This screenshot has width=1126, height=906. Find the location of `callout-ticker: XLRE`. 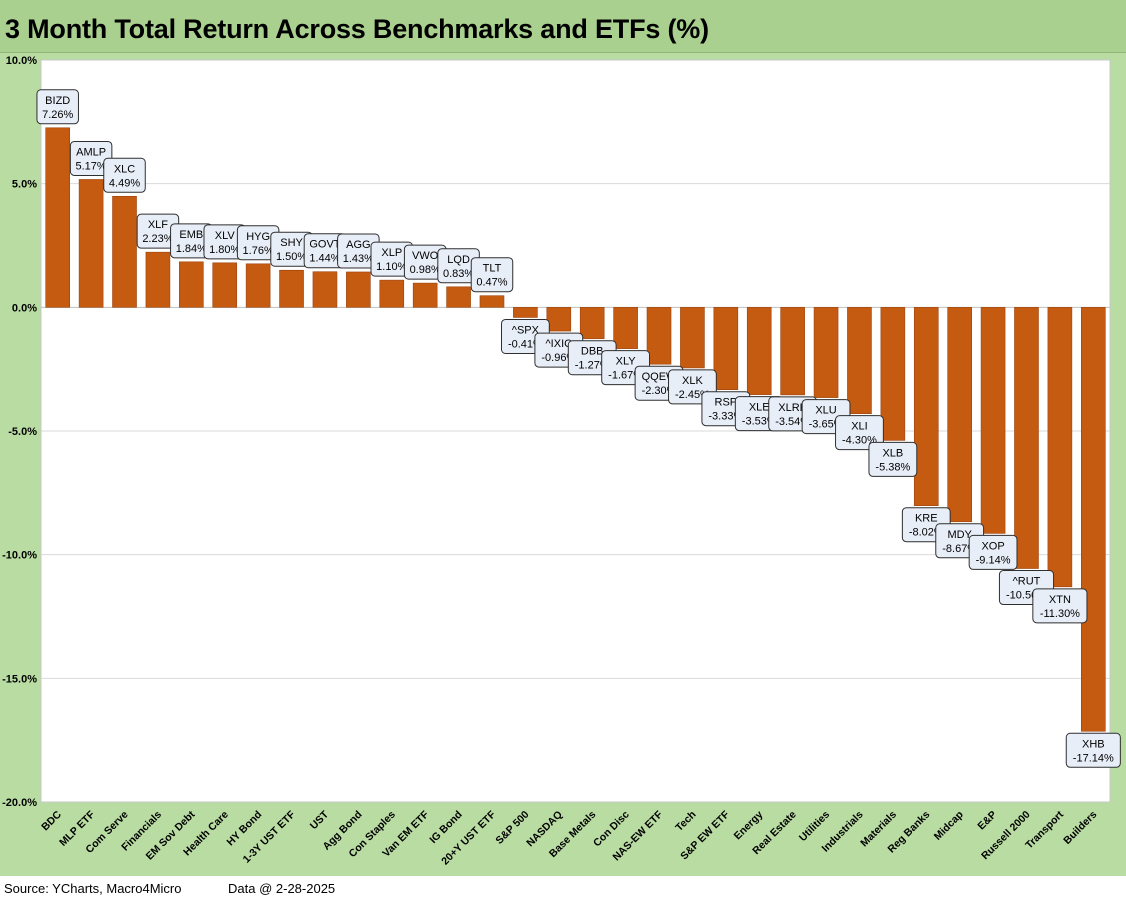

callout-ticker: XLRE is located at coordinates (792, 408).